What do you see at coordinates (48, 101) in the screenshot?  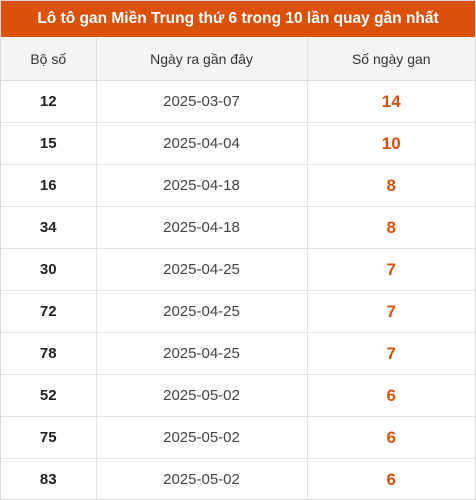 I see `lotto-number: 12` at bounding box center [48, 101].